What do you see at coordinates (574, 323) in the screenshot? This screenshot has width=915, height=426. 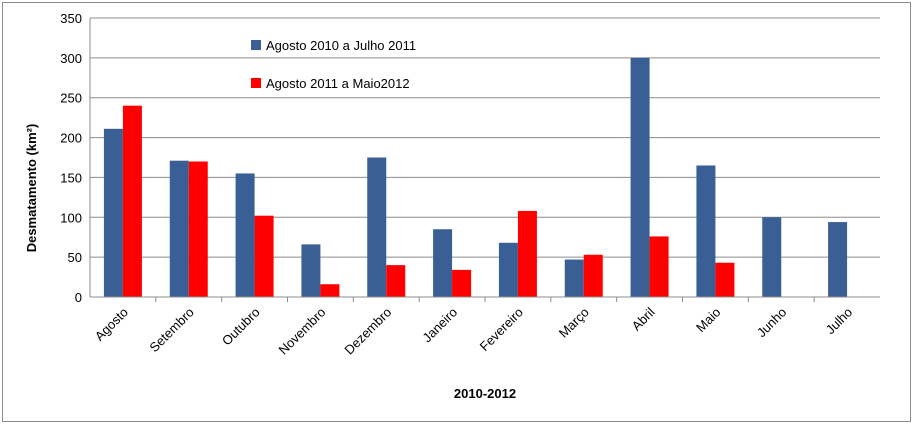 I see `x-tick-label: Março` at bounding box center [574, 323].